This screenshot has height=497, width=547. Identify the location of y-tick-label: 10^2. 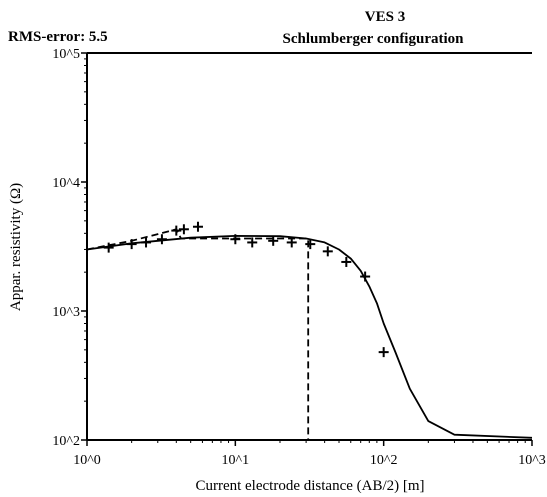
(66, 441).